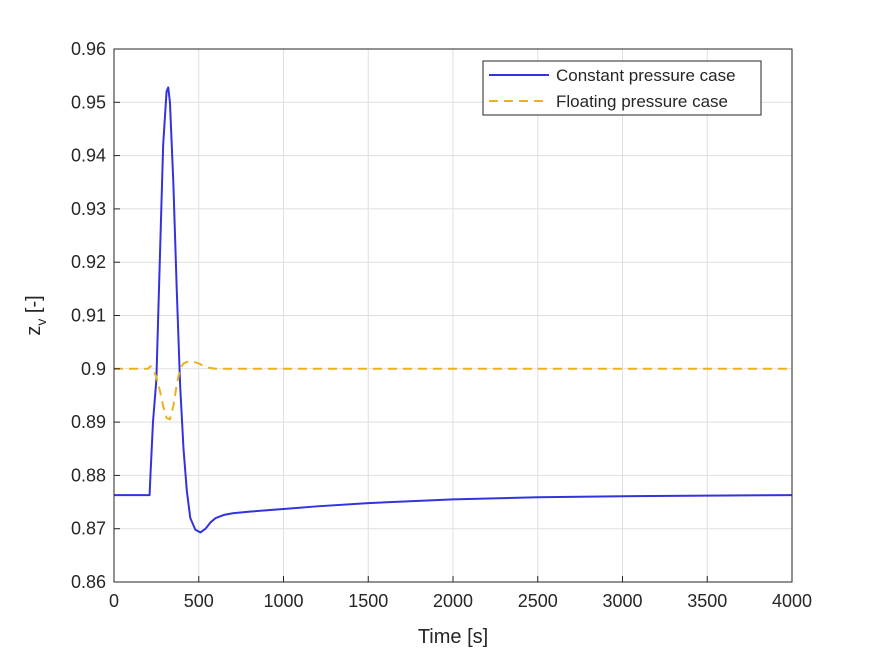 The image size is (875, 656). I want to click on x-tick-label: 2500, so click(538, 601).